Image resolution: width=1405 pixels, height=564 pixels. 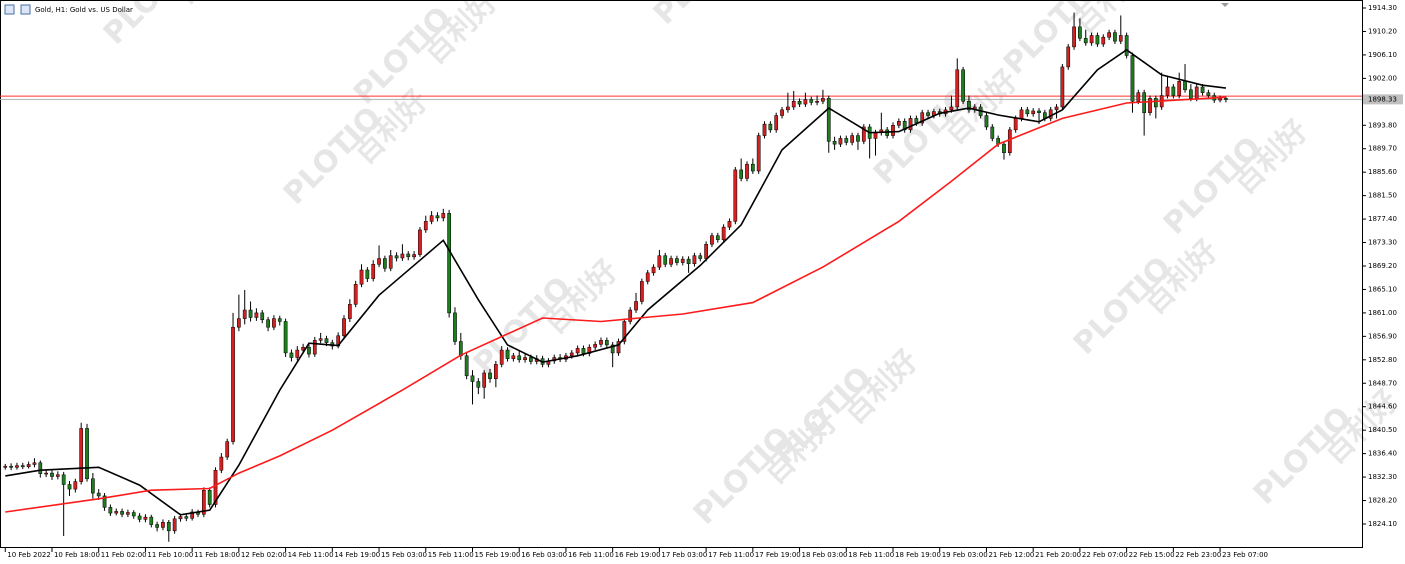 What do you see at coordinates (1382, 149) in the screenshot?
I see `y-tick-label: 1889.70` at bounding box center [1382, 149].